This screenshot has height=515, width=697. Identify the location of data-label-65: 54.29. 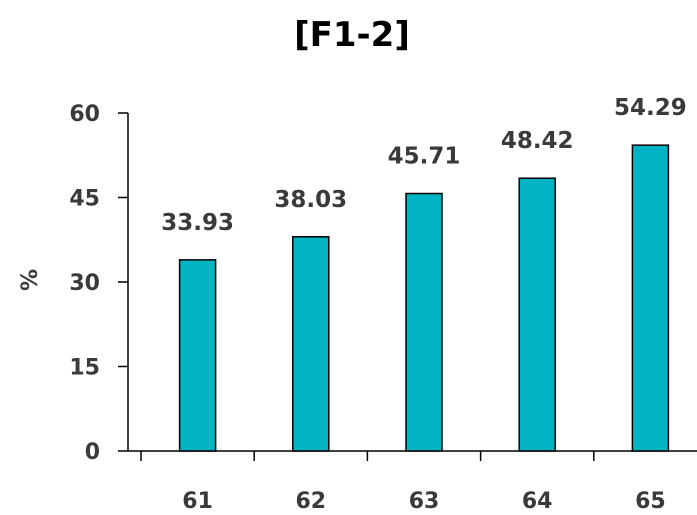
(650, 108).